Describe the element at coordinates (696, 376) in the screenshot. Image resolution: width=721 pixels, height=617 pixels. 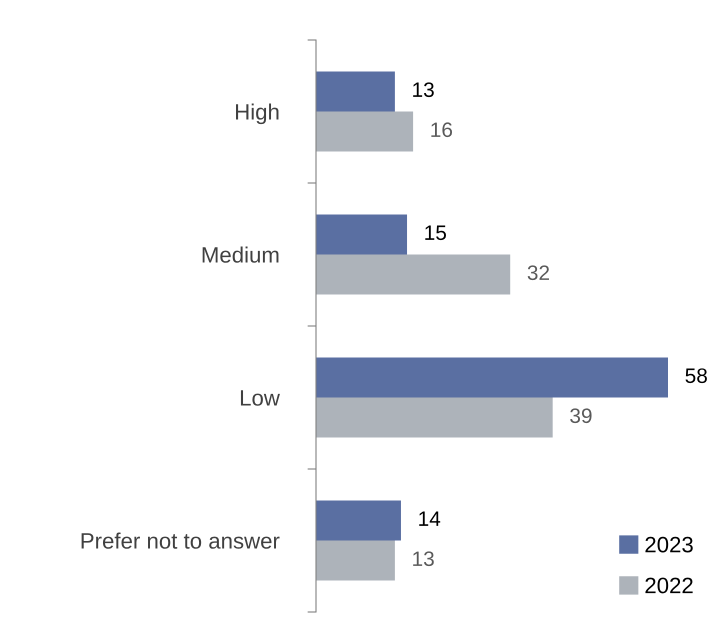
I see `data-label: 58` at that location.